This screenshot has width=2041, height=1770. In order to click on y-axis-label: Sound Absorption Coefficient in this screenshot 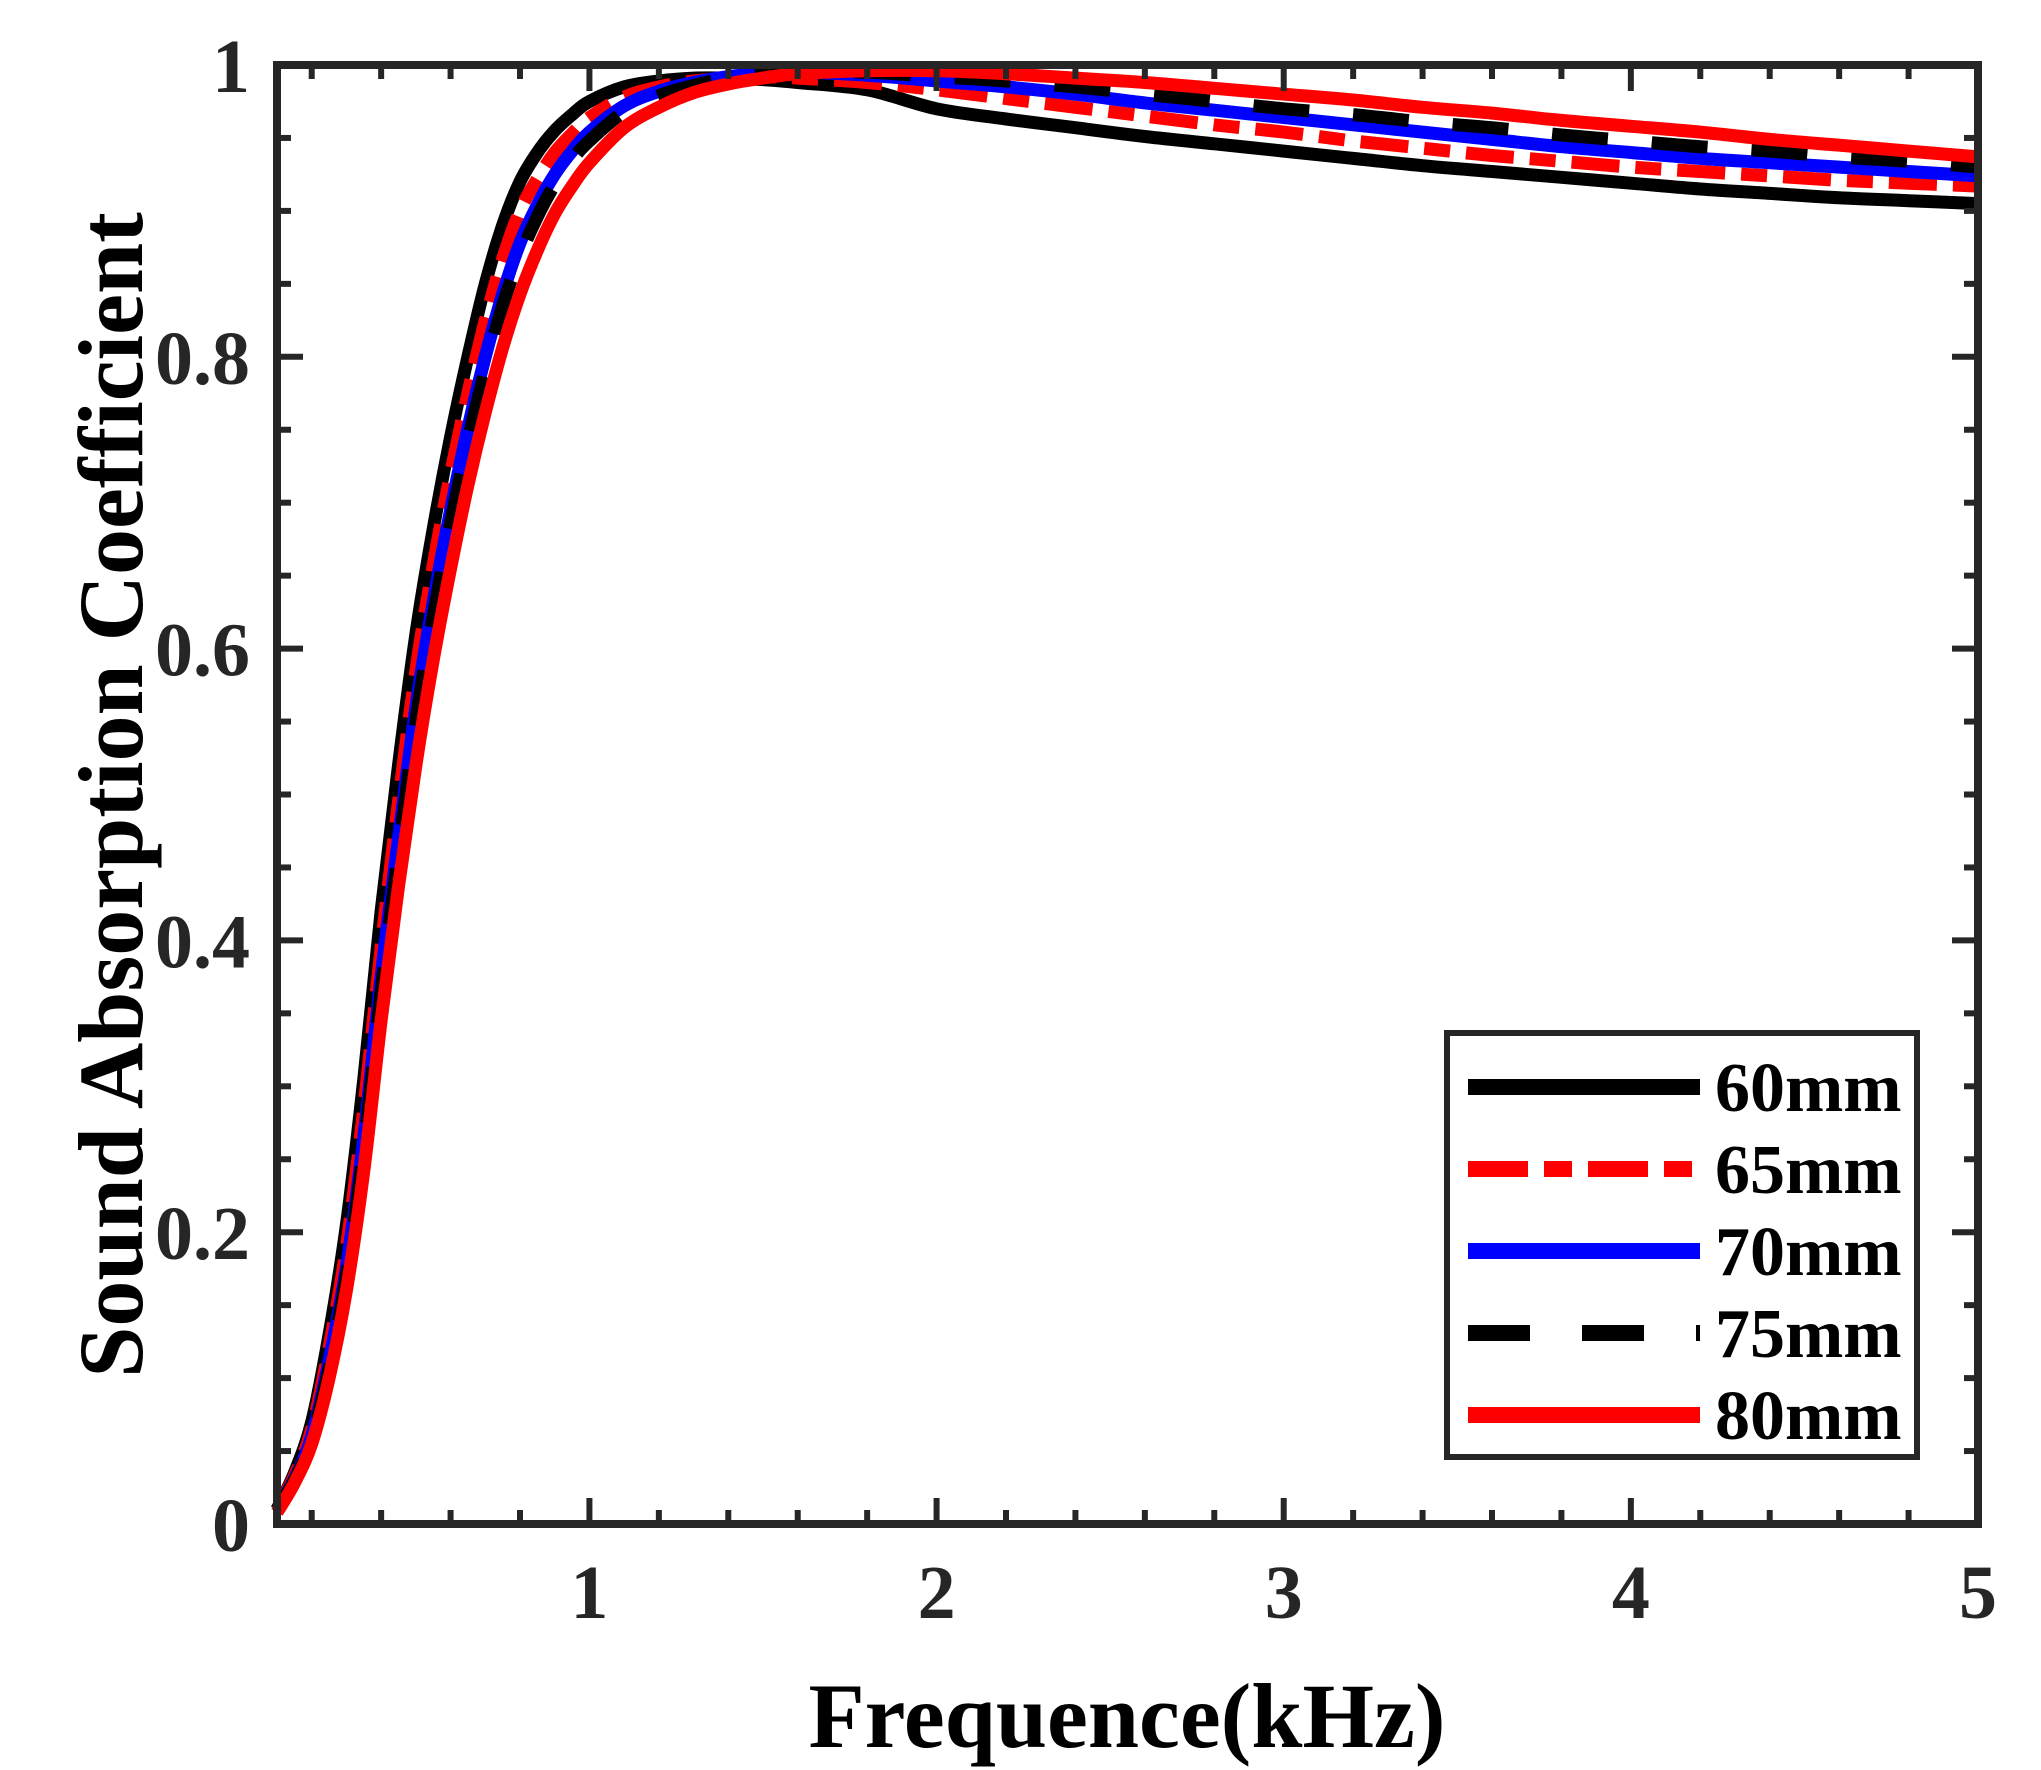, I will do `click(111, 795)`.